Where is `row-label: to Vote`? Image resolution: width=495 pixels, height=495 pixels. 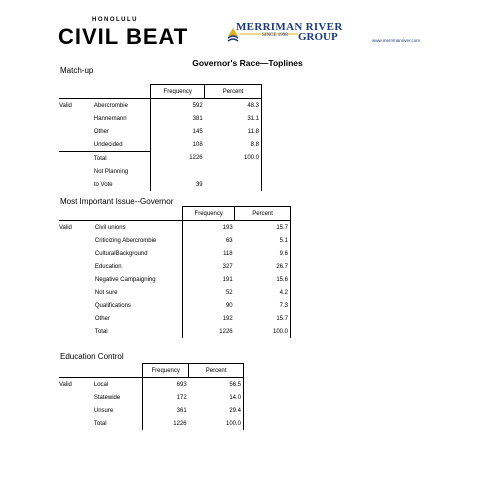
row-label: to Vote is located at coordinates (122, 184).